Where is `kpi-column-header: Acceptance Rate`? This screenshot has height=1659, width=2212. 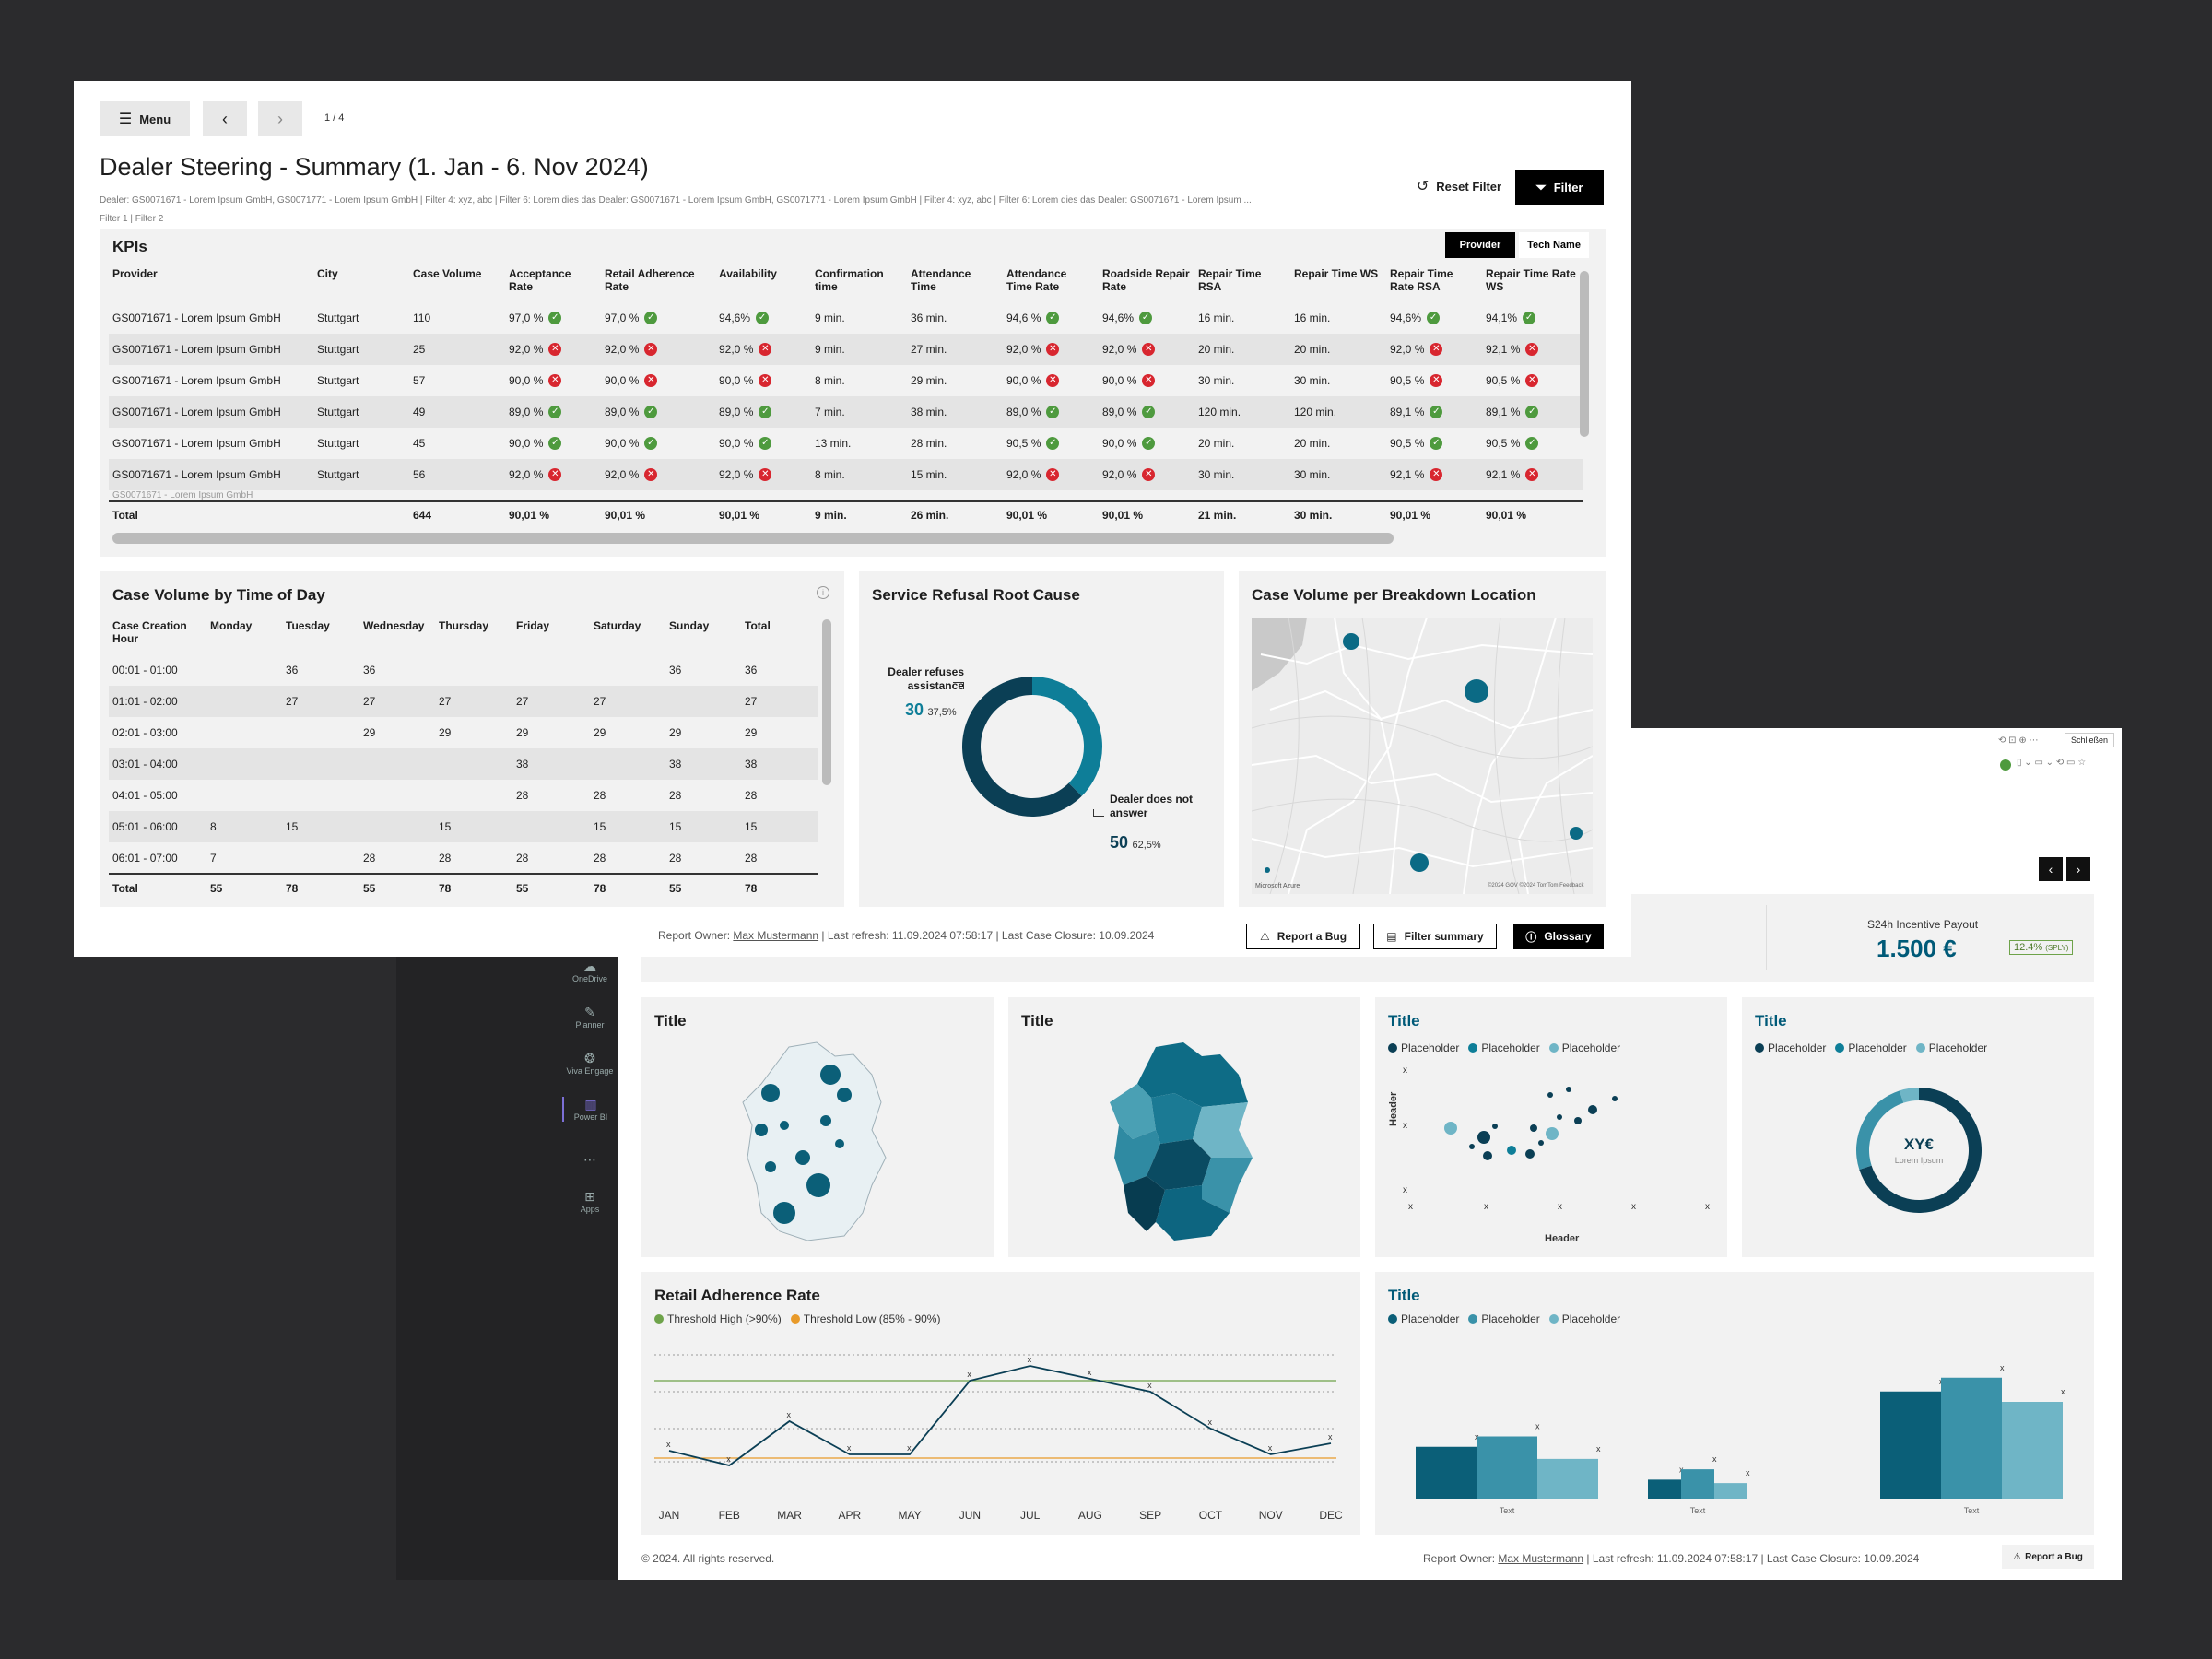
kpi-column-header: Acceptance Rate is located at coordinates (540, 280).